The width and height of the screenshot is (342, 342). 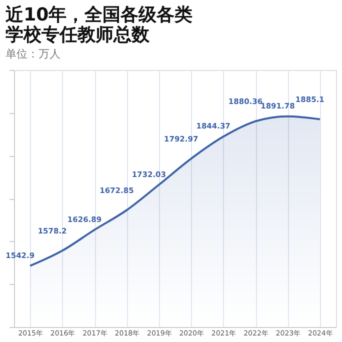 What do you see at coordinates (33, 54) in the screenshot?
I see `chart-subtitle: 单位：万人` at bounding box center [33, 54].